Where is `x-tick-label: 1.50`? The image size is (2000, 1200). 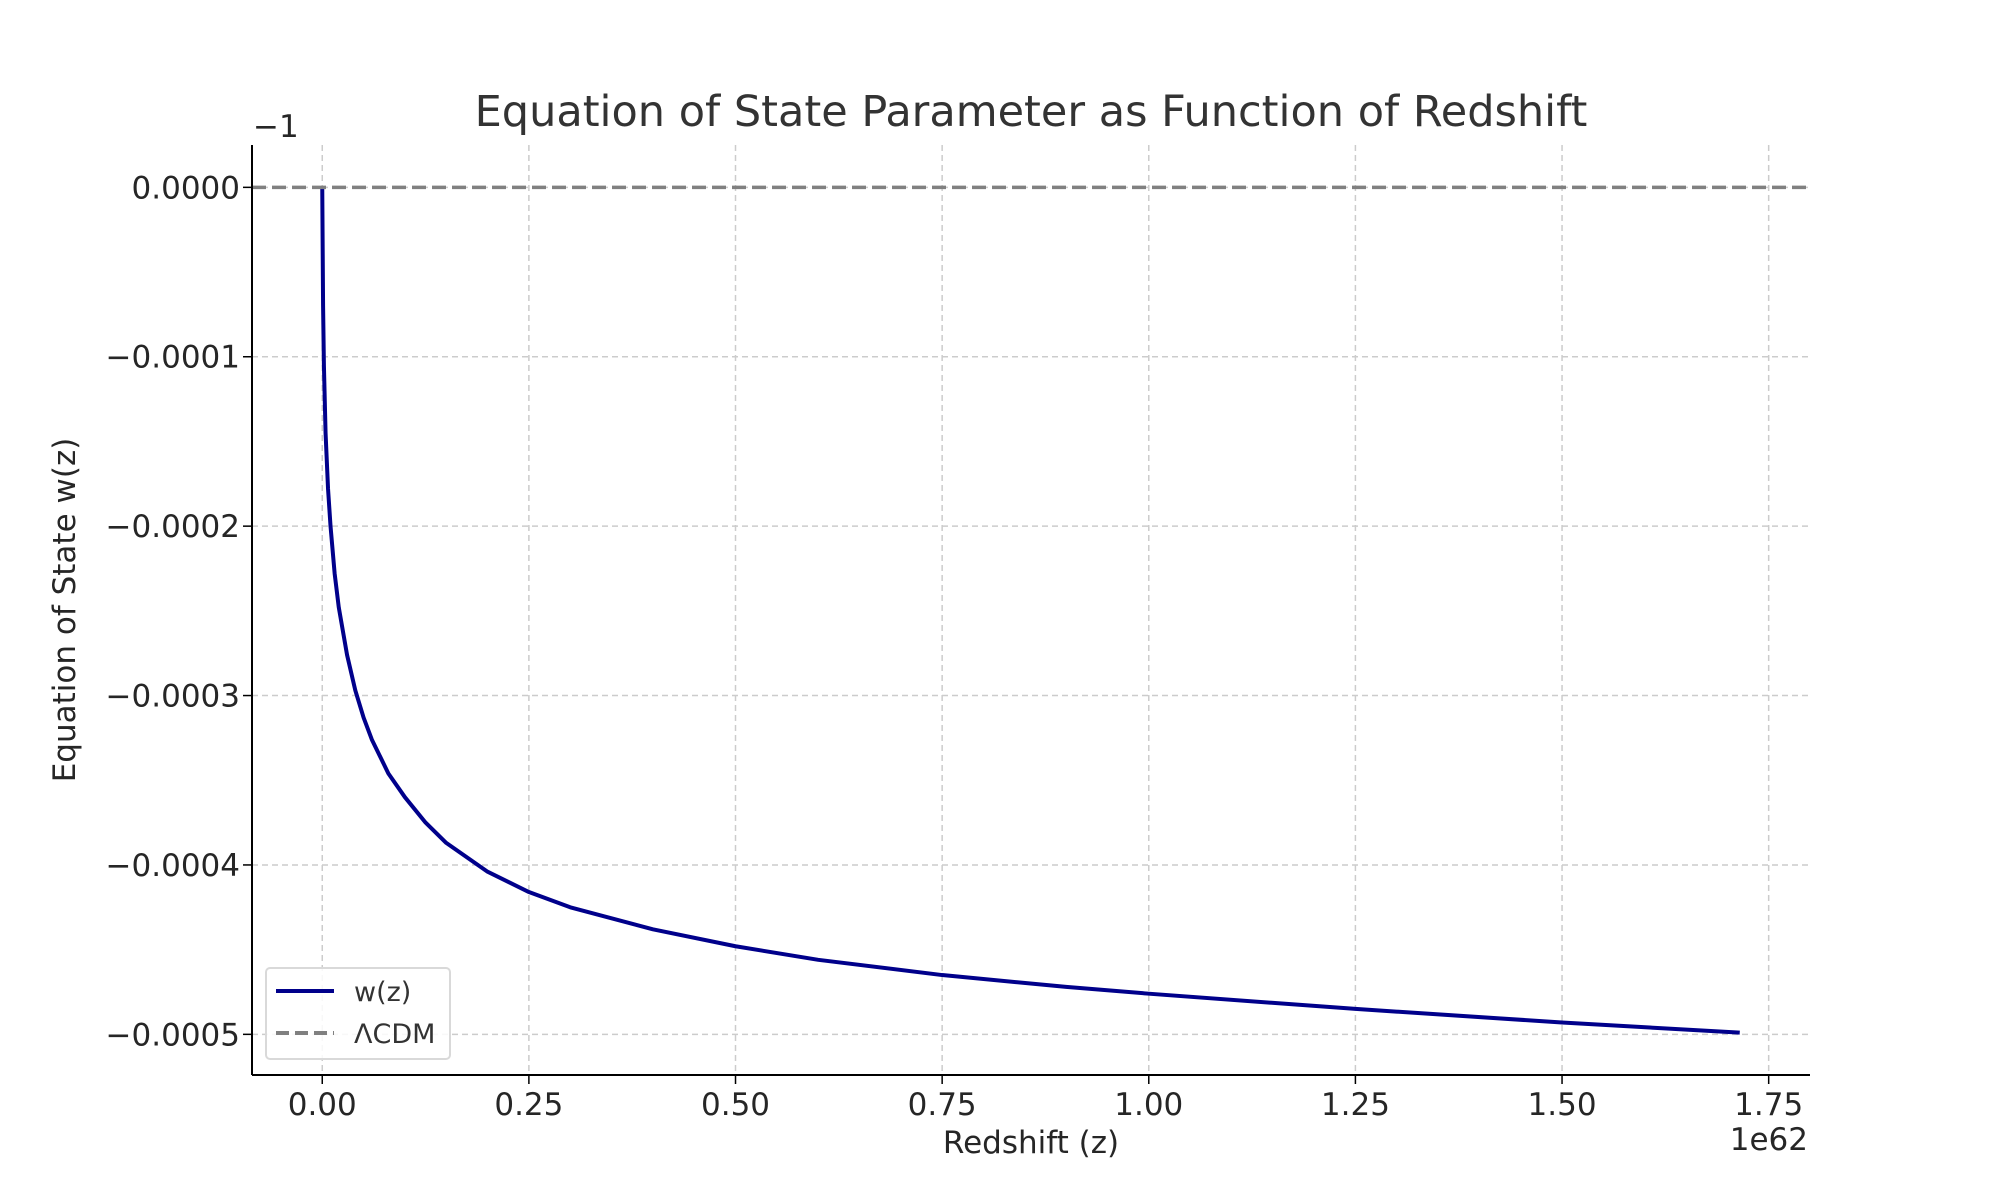
x-tick-label: 1.50 is located at coordinates (1562, 1105).